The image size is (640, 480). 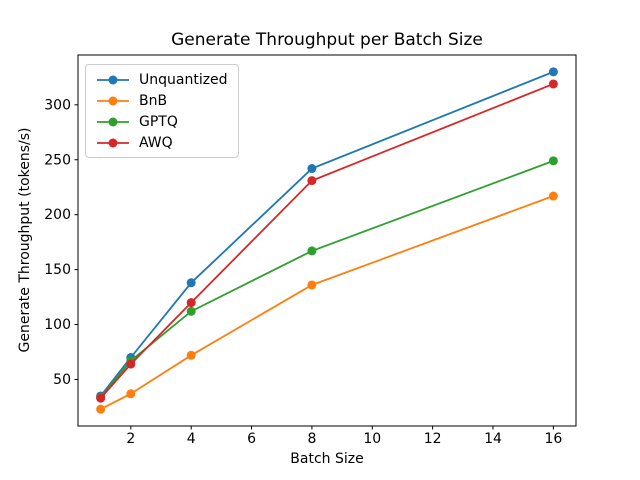 What do you see at coordinates (57, 160) in the screenshot?
I see `y-tick-label: 250` at bounding box center [57, 160].